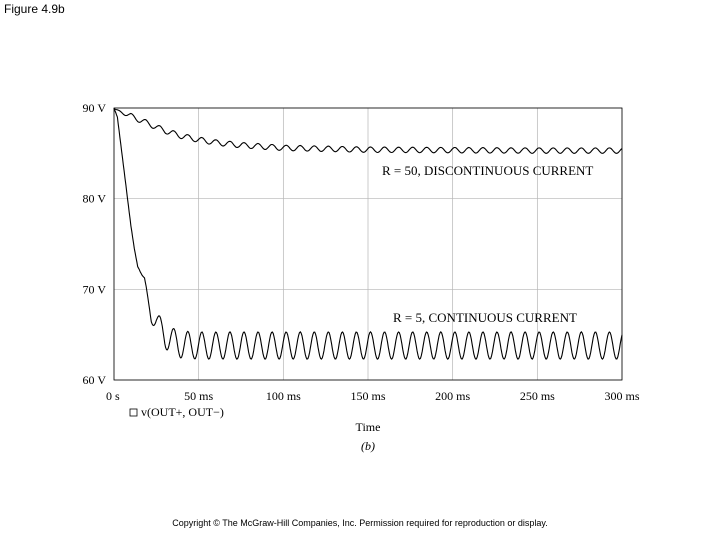  What do you see at coordinates (113, 396) in the screenshot?
I see `x-tick-label: 0 s` at bounding box center [113, 396].